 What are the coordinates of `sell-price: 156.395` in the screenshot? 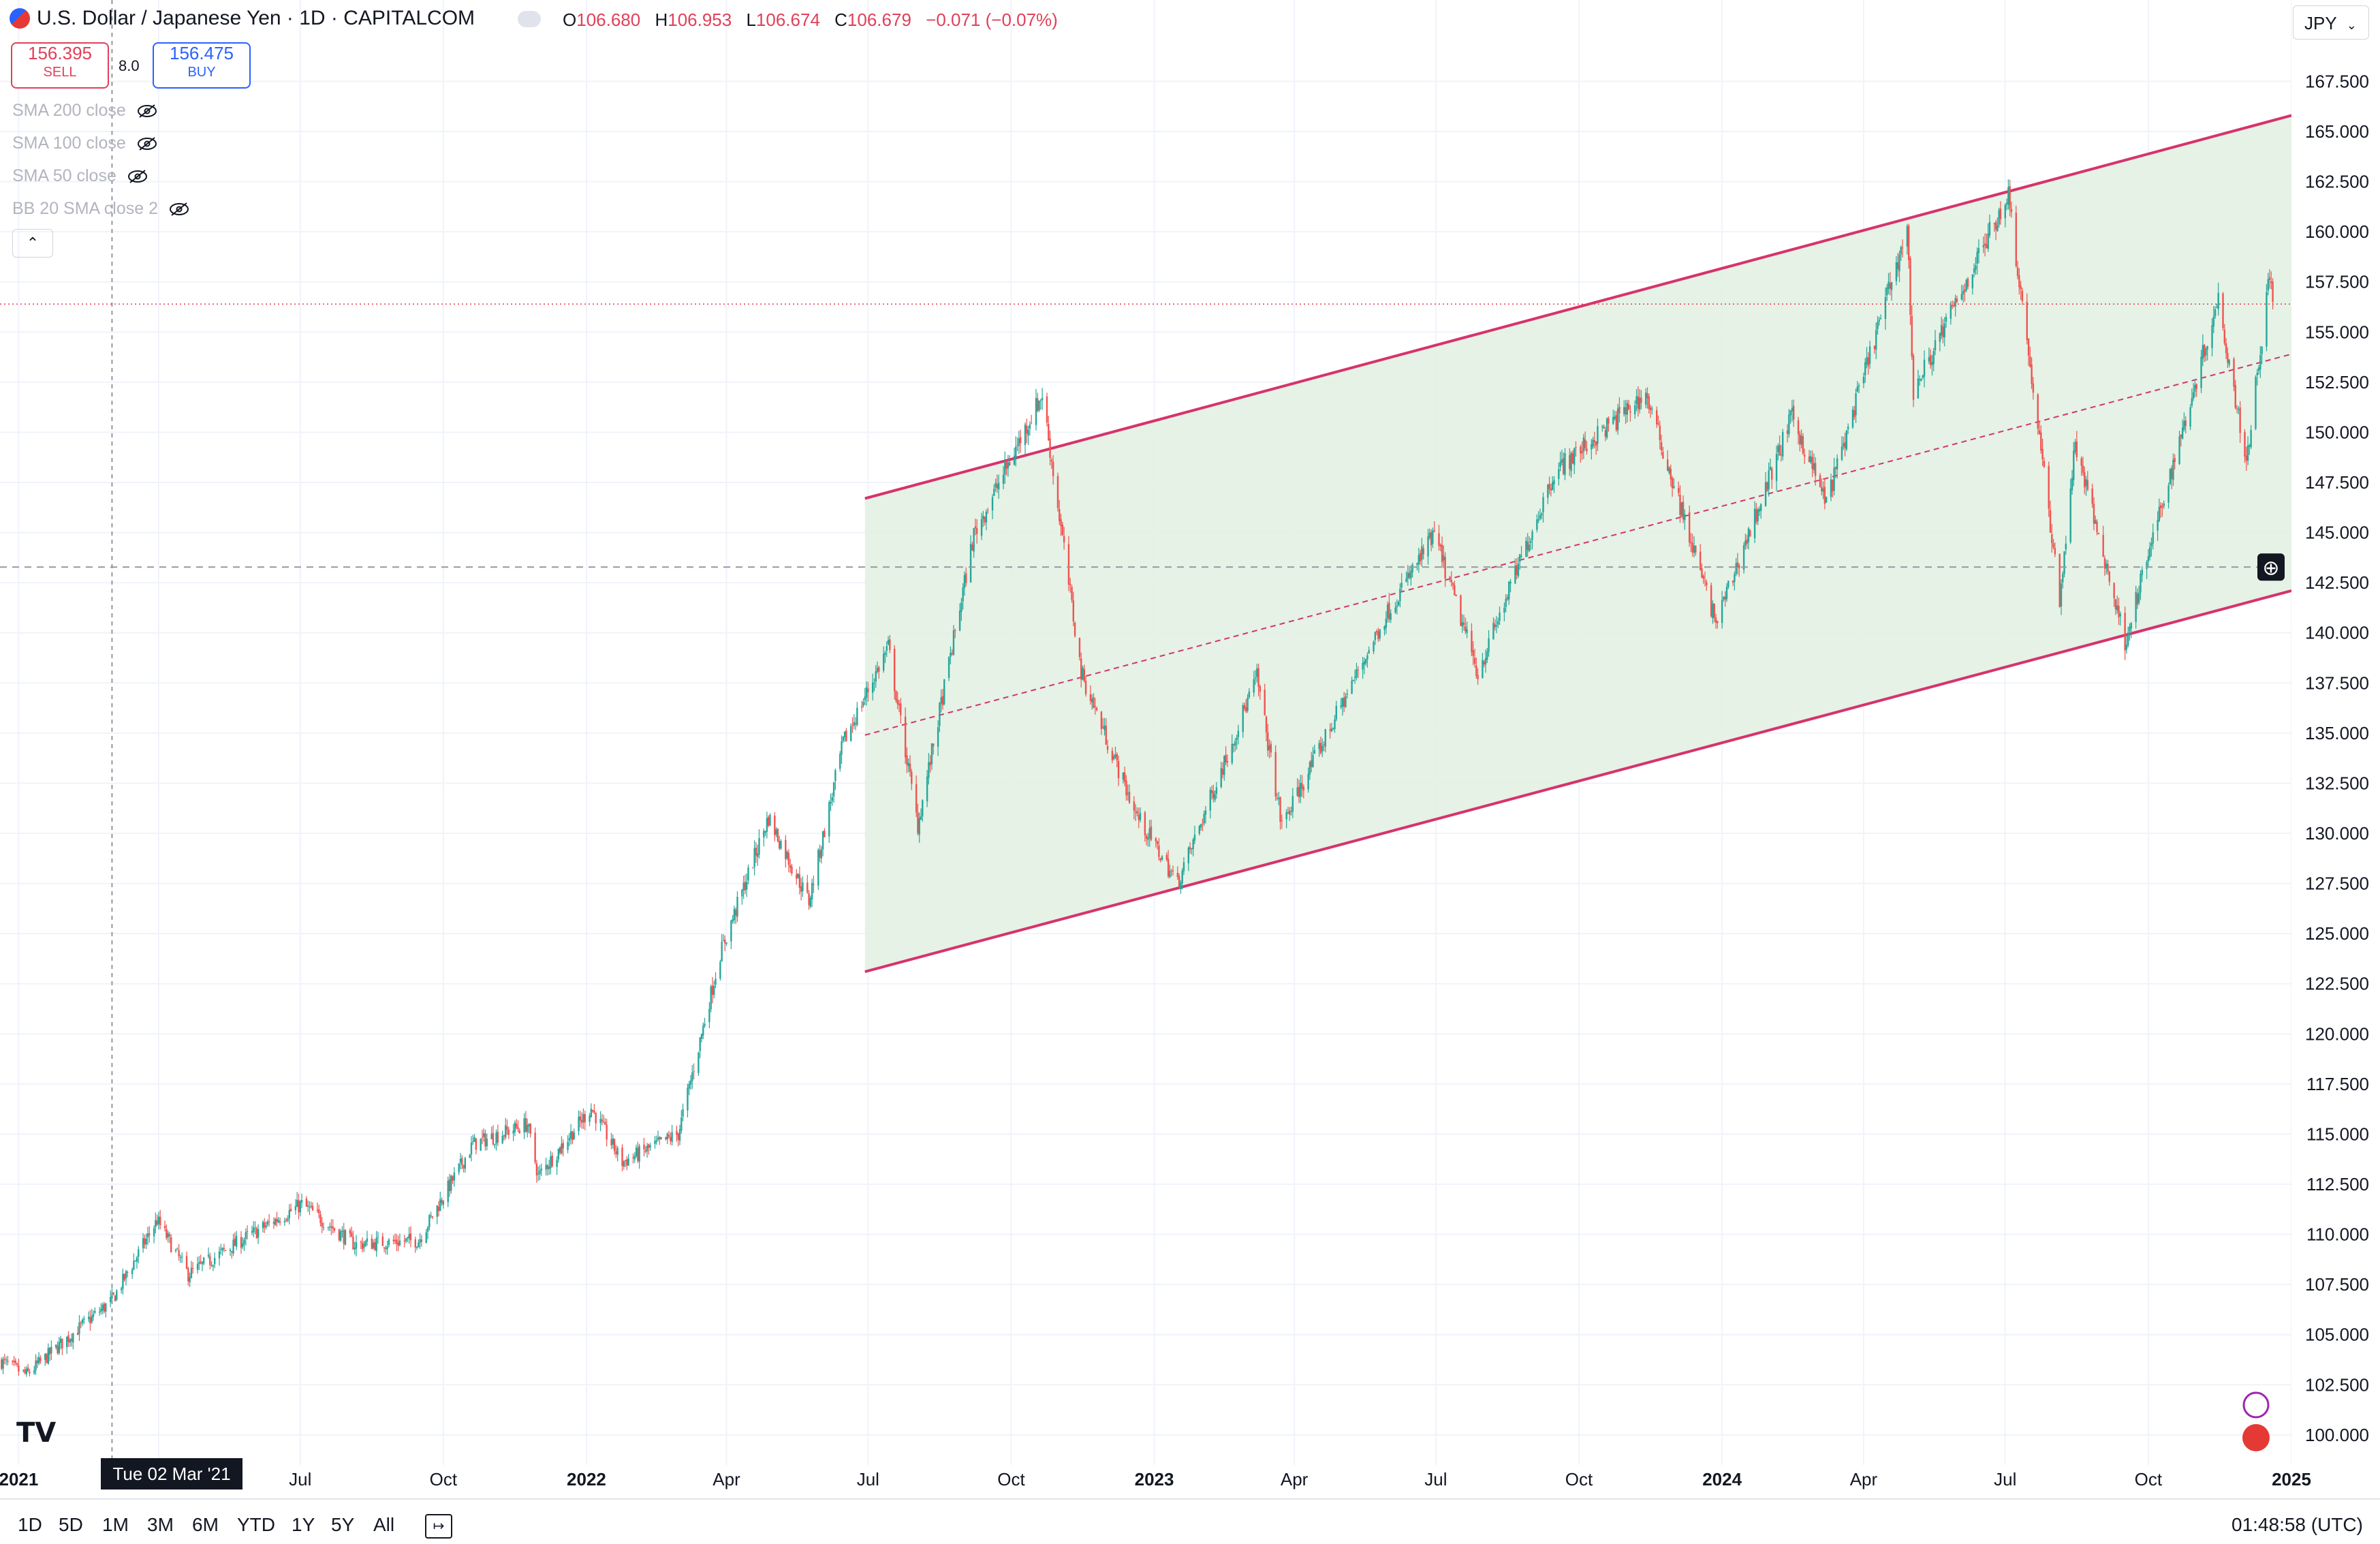 It's located at (60, 53).